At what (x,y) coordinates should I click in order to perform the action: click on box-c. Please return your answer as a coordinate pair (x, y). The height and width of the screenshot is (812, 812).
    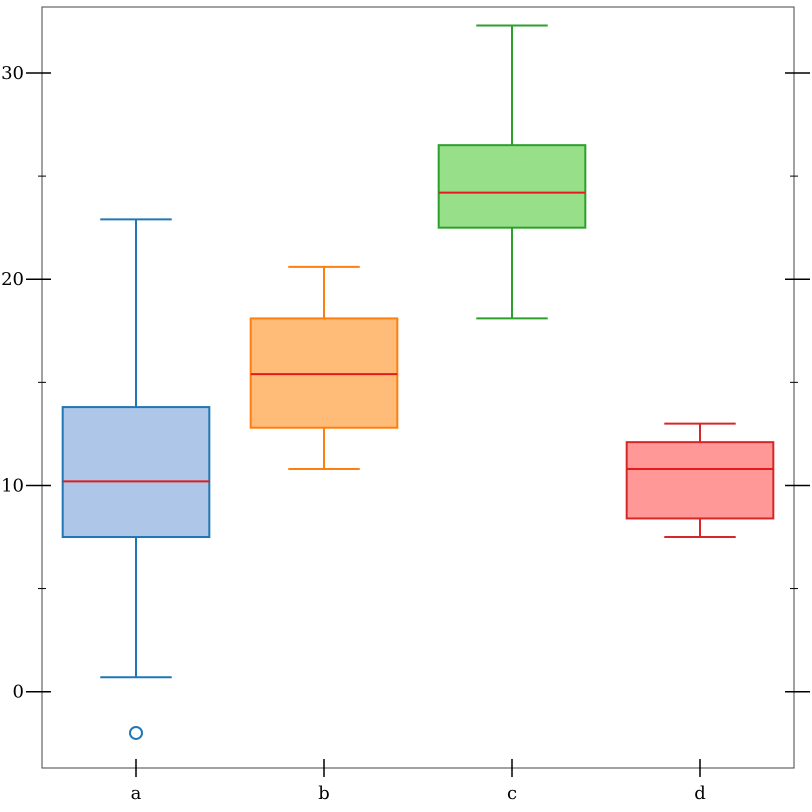
    Looking at the image, I should click on (512, 172).